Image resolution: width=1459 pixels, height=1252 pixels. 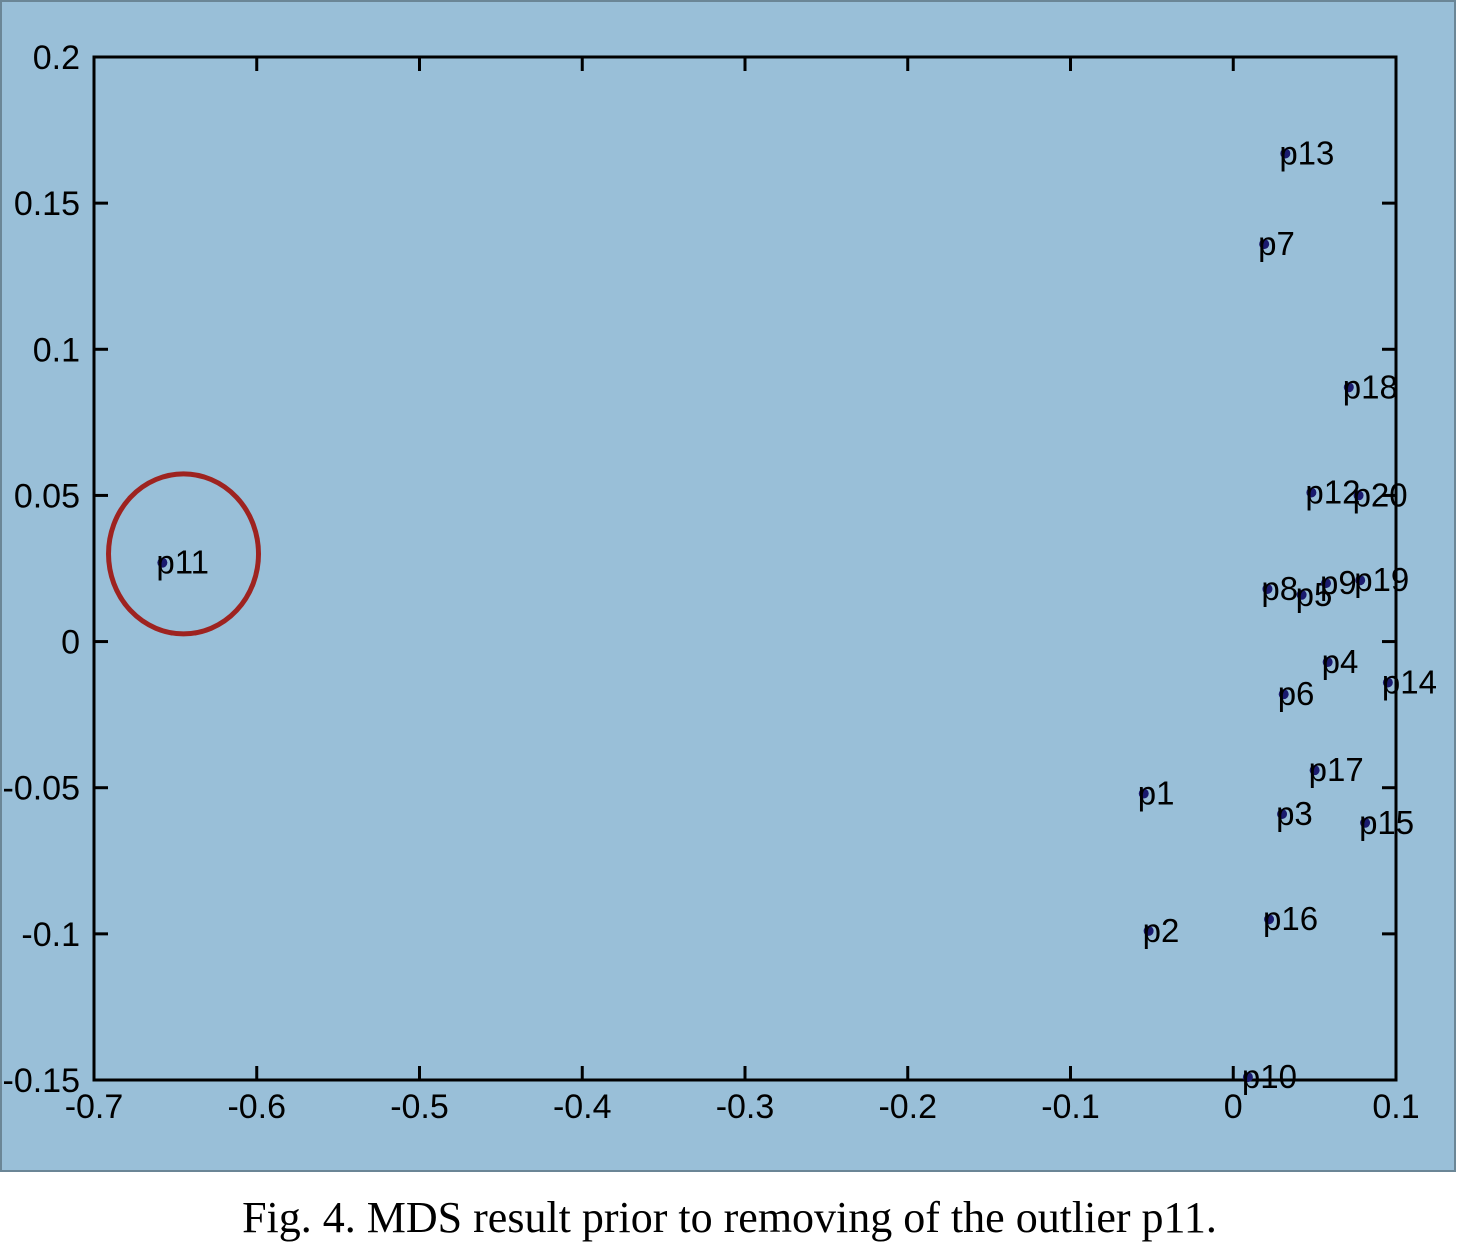 What do you see at coordinates (1290, 918) in the screenshot?
I see `point-label-p16: p16` at bounding box center [1290, 918].